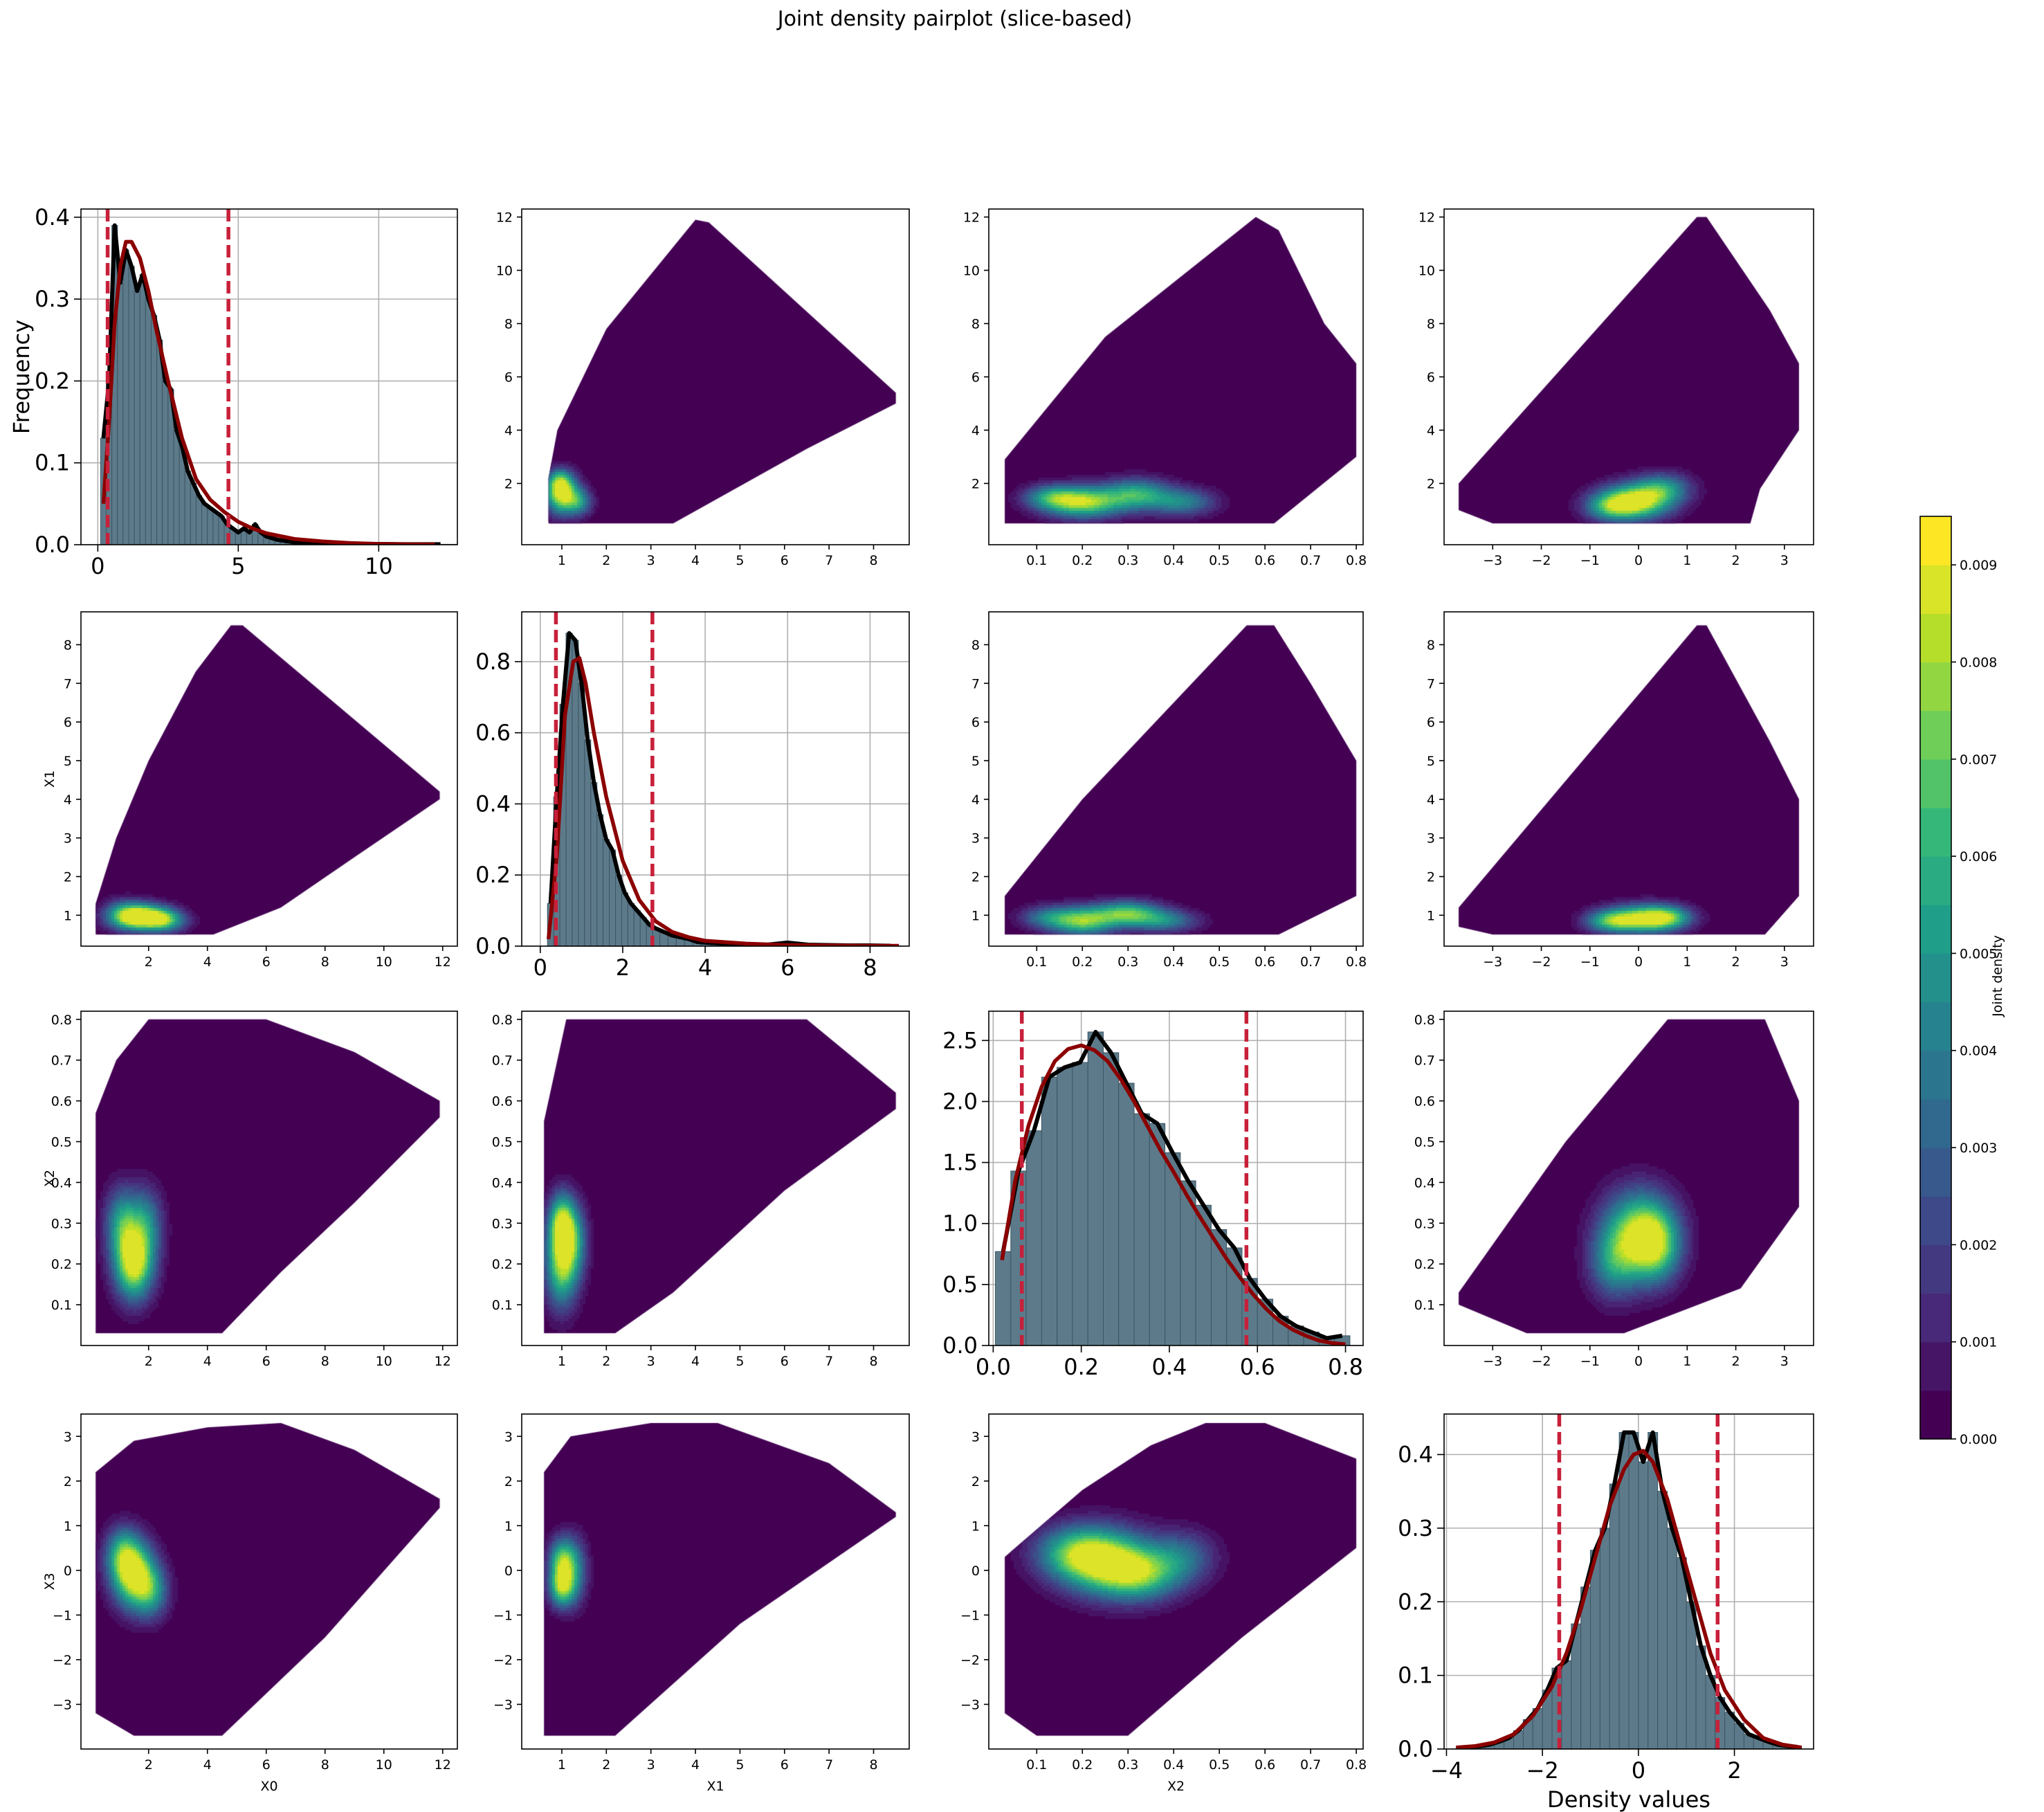  I want to click on x-tick-label: −3, so click(1492, 962).